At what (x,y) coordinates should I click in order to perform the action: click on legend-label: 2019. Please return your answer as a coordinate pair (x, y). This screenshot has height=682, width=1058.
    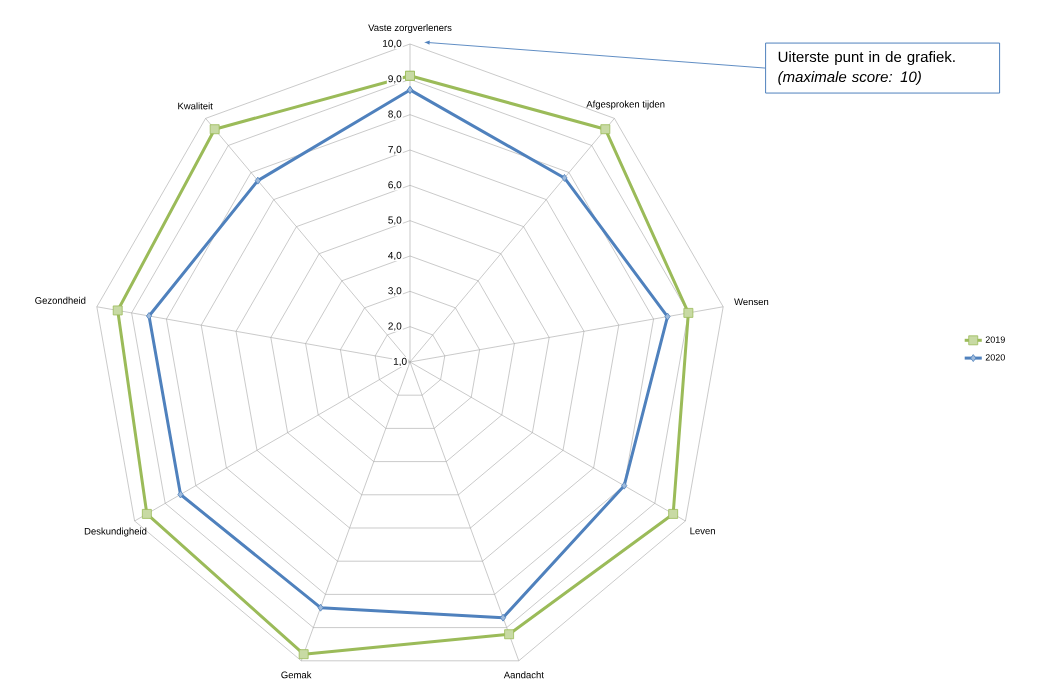
    Looking at the image, I should click on (995, 339).